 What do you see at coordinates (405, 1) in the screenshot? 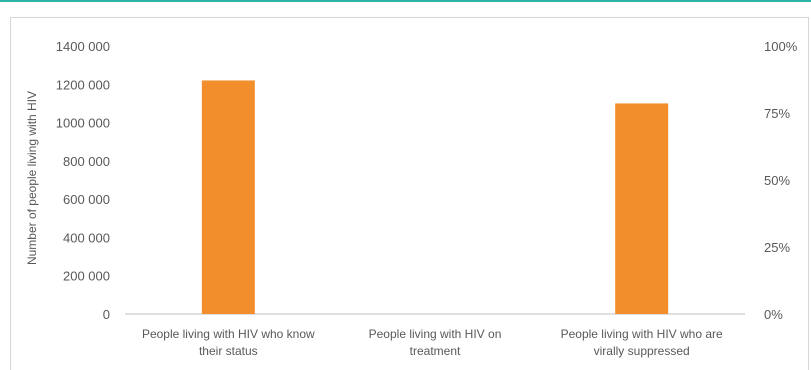
I see `top-accent-rule` at bounding box center [405, 1].